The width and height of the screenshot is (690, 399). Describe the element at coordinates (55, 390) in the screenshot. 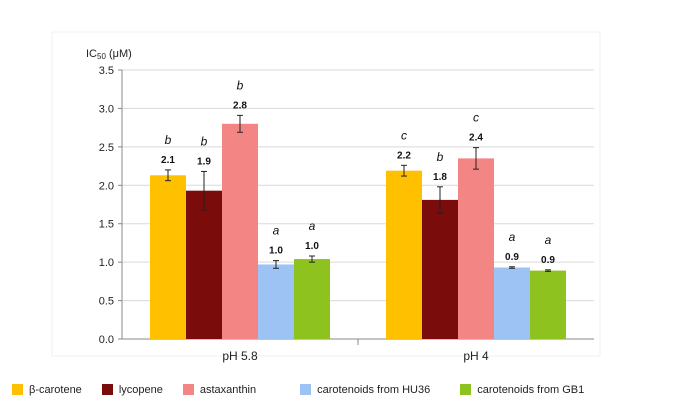

I see `legend-label: β-carotene` at that location.